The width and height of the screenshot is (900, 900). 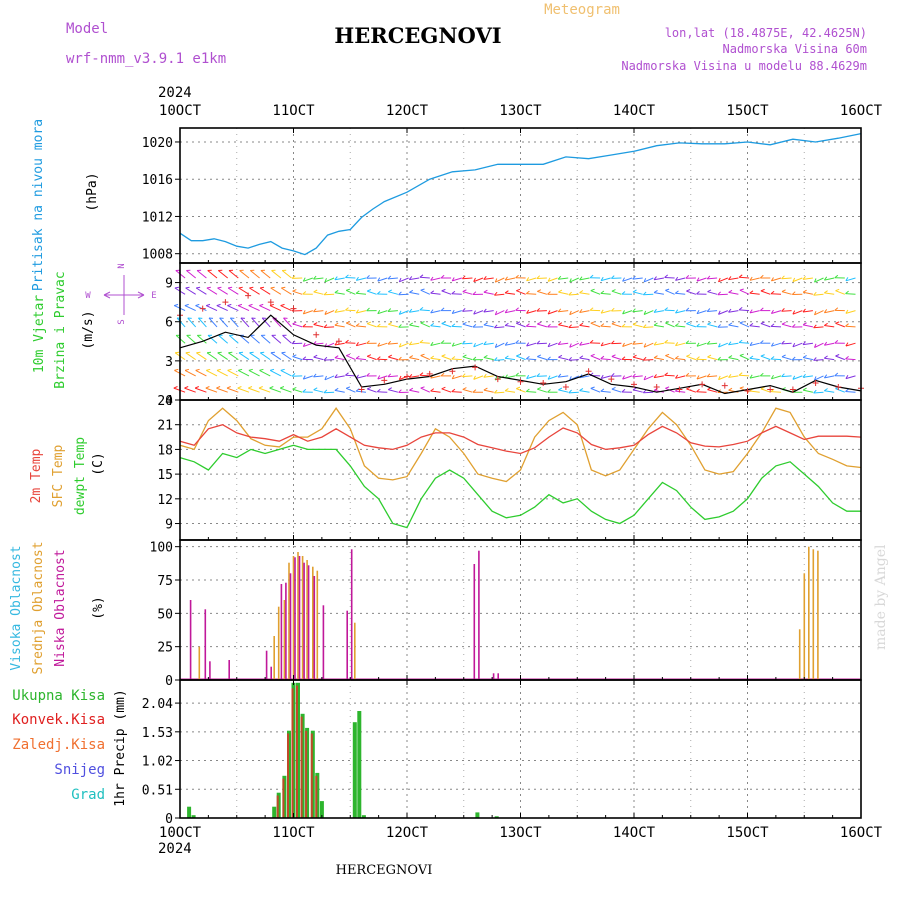 What do you see at coordinates (165, 581) in the screenshot?
I see `cloud-ytick-label: 75` at bounding box center [165, 581].